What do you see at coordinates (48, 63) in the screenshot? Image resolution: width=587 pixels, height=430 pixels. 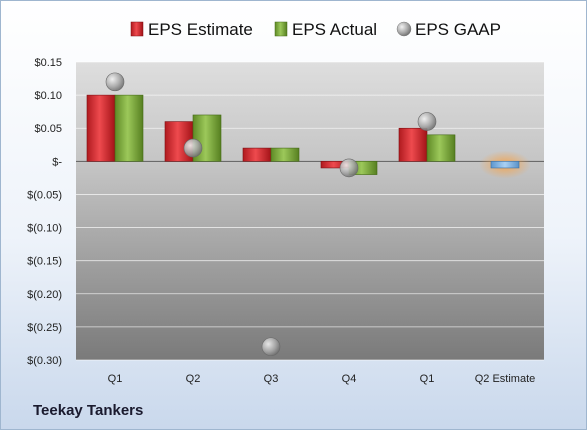 I see `y-tick-label: $0.15` at bounding box center [48, 63].